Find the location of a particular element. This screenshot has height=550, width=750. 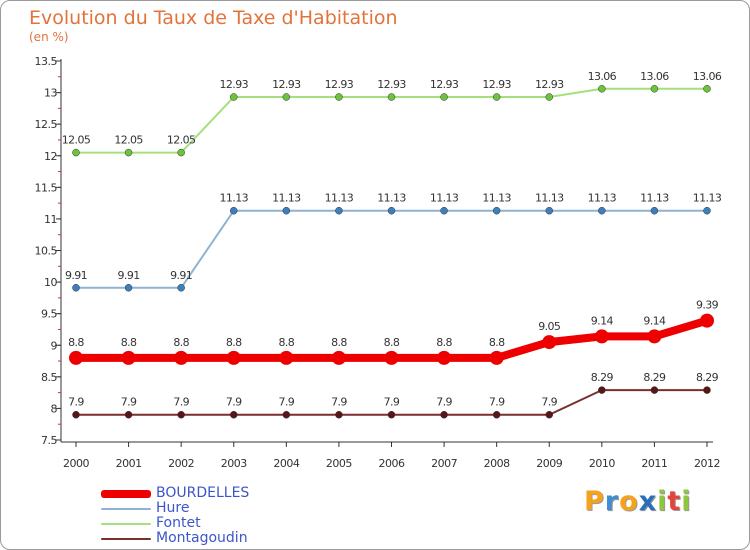

logo-letter: i is located at coordinates (662, 501).